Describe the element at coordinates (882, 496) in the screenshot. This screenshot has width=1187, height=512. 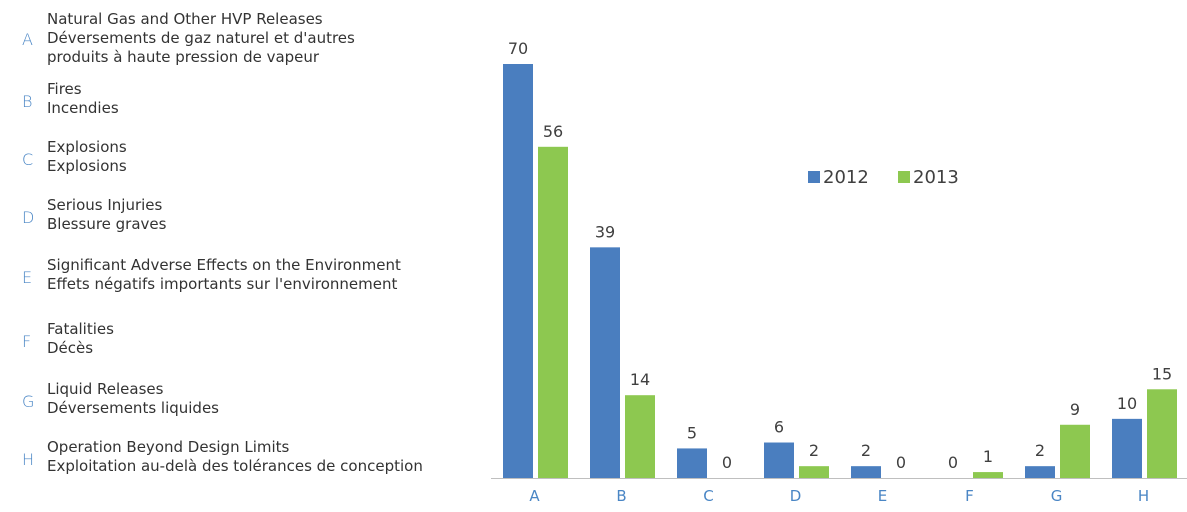
I see `x-tick-label-e: E` at that location.